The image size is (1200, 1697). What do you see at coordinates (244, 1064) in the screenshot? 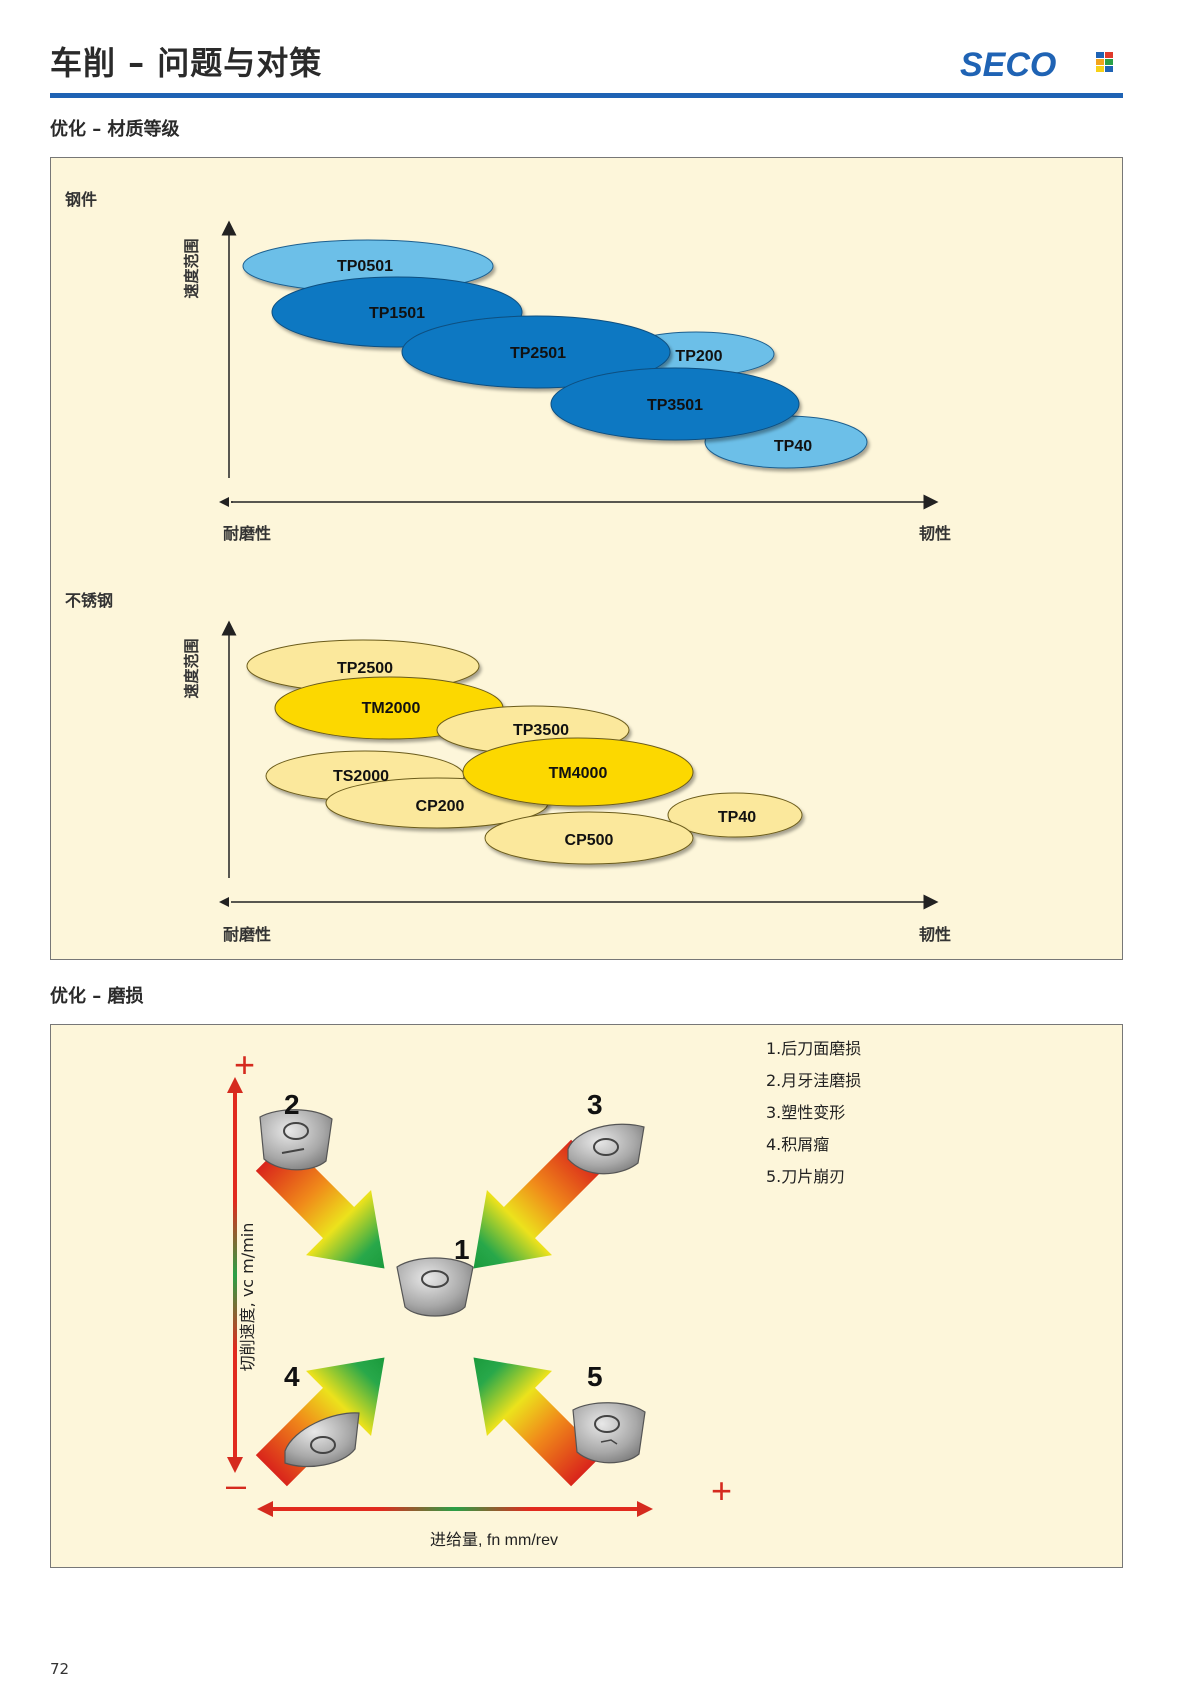
I see `plus-top: +` at bounding box center [244, 1064].